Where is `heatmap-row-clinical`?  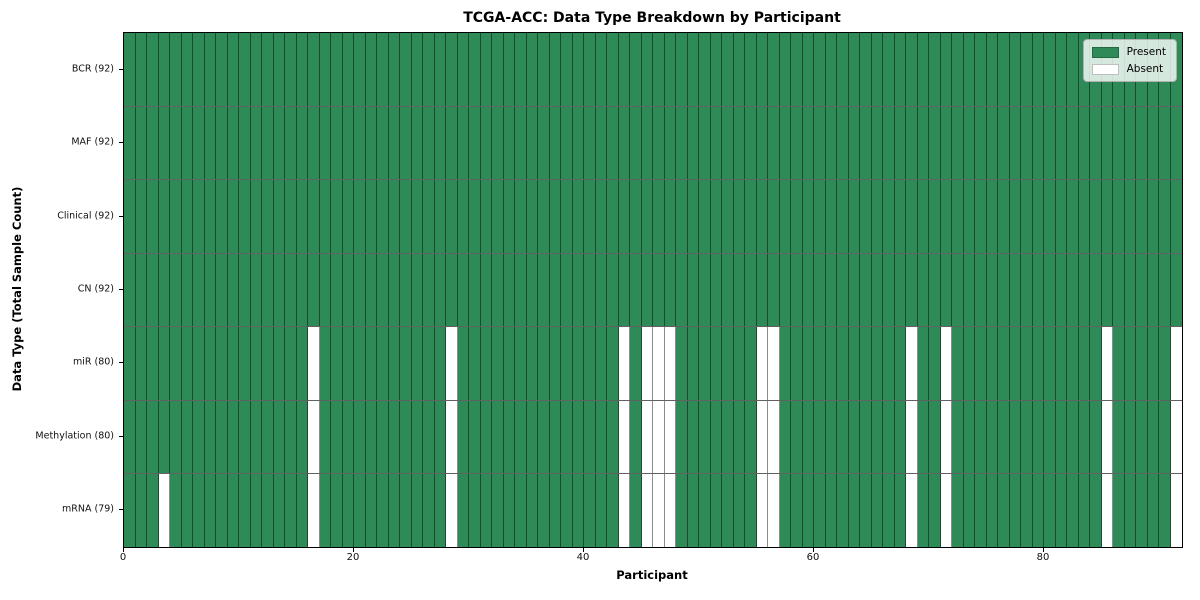
heatmap-row-clinical is located at coordinates (653, 216).